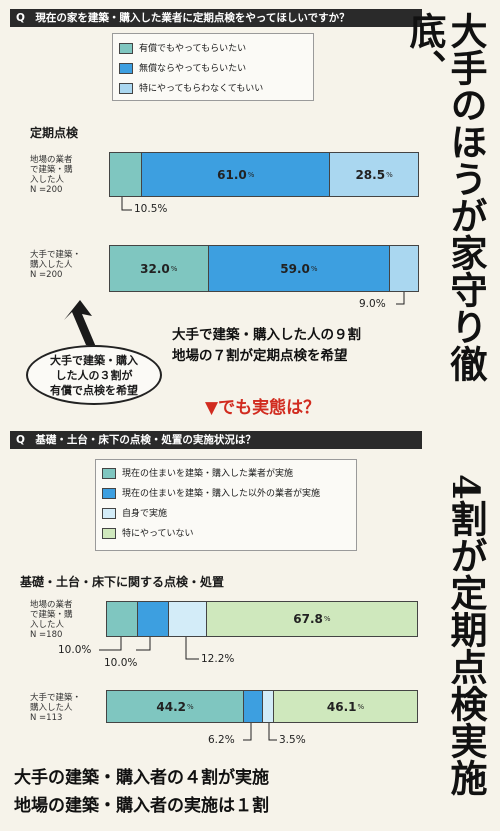  Describe the element at coordinates (445, 197) in the screenshot. I see `vertical-title-1: 大手のほうが家守り徹底、` at that location.